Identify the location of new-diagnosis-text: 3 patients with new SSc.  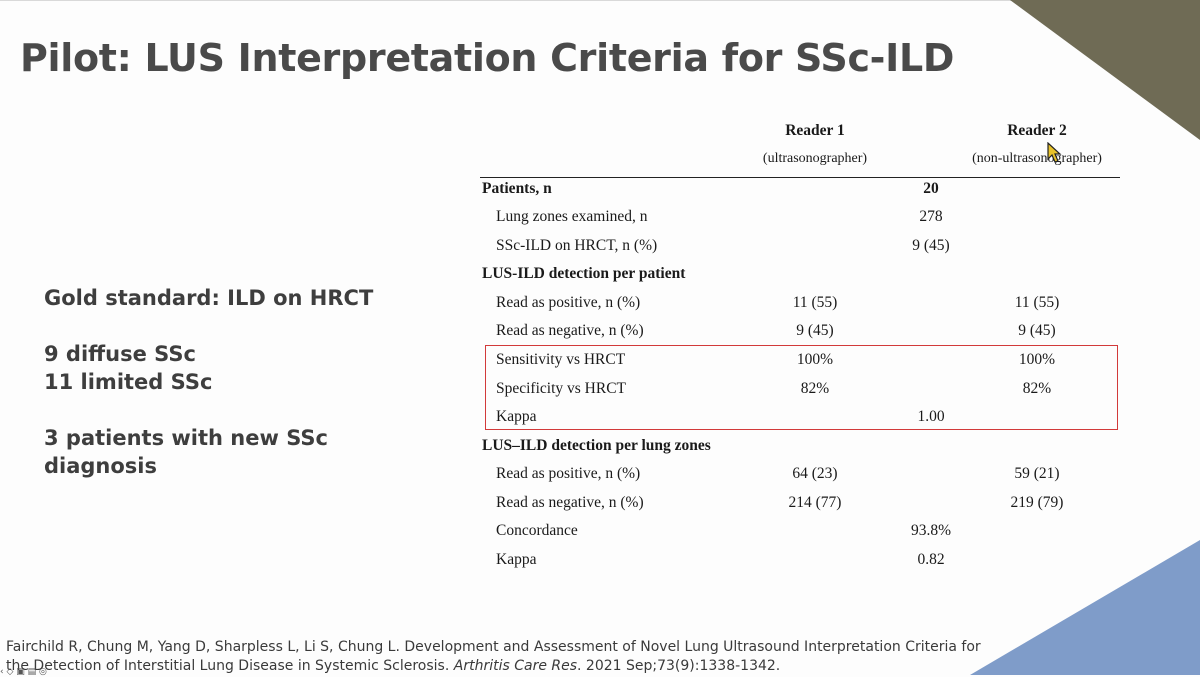
(186, 438).